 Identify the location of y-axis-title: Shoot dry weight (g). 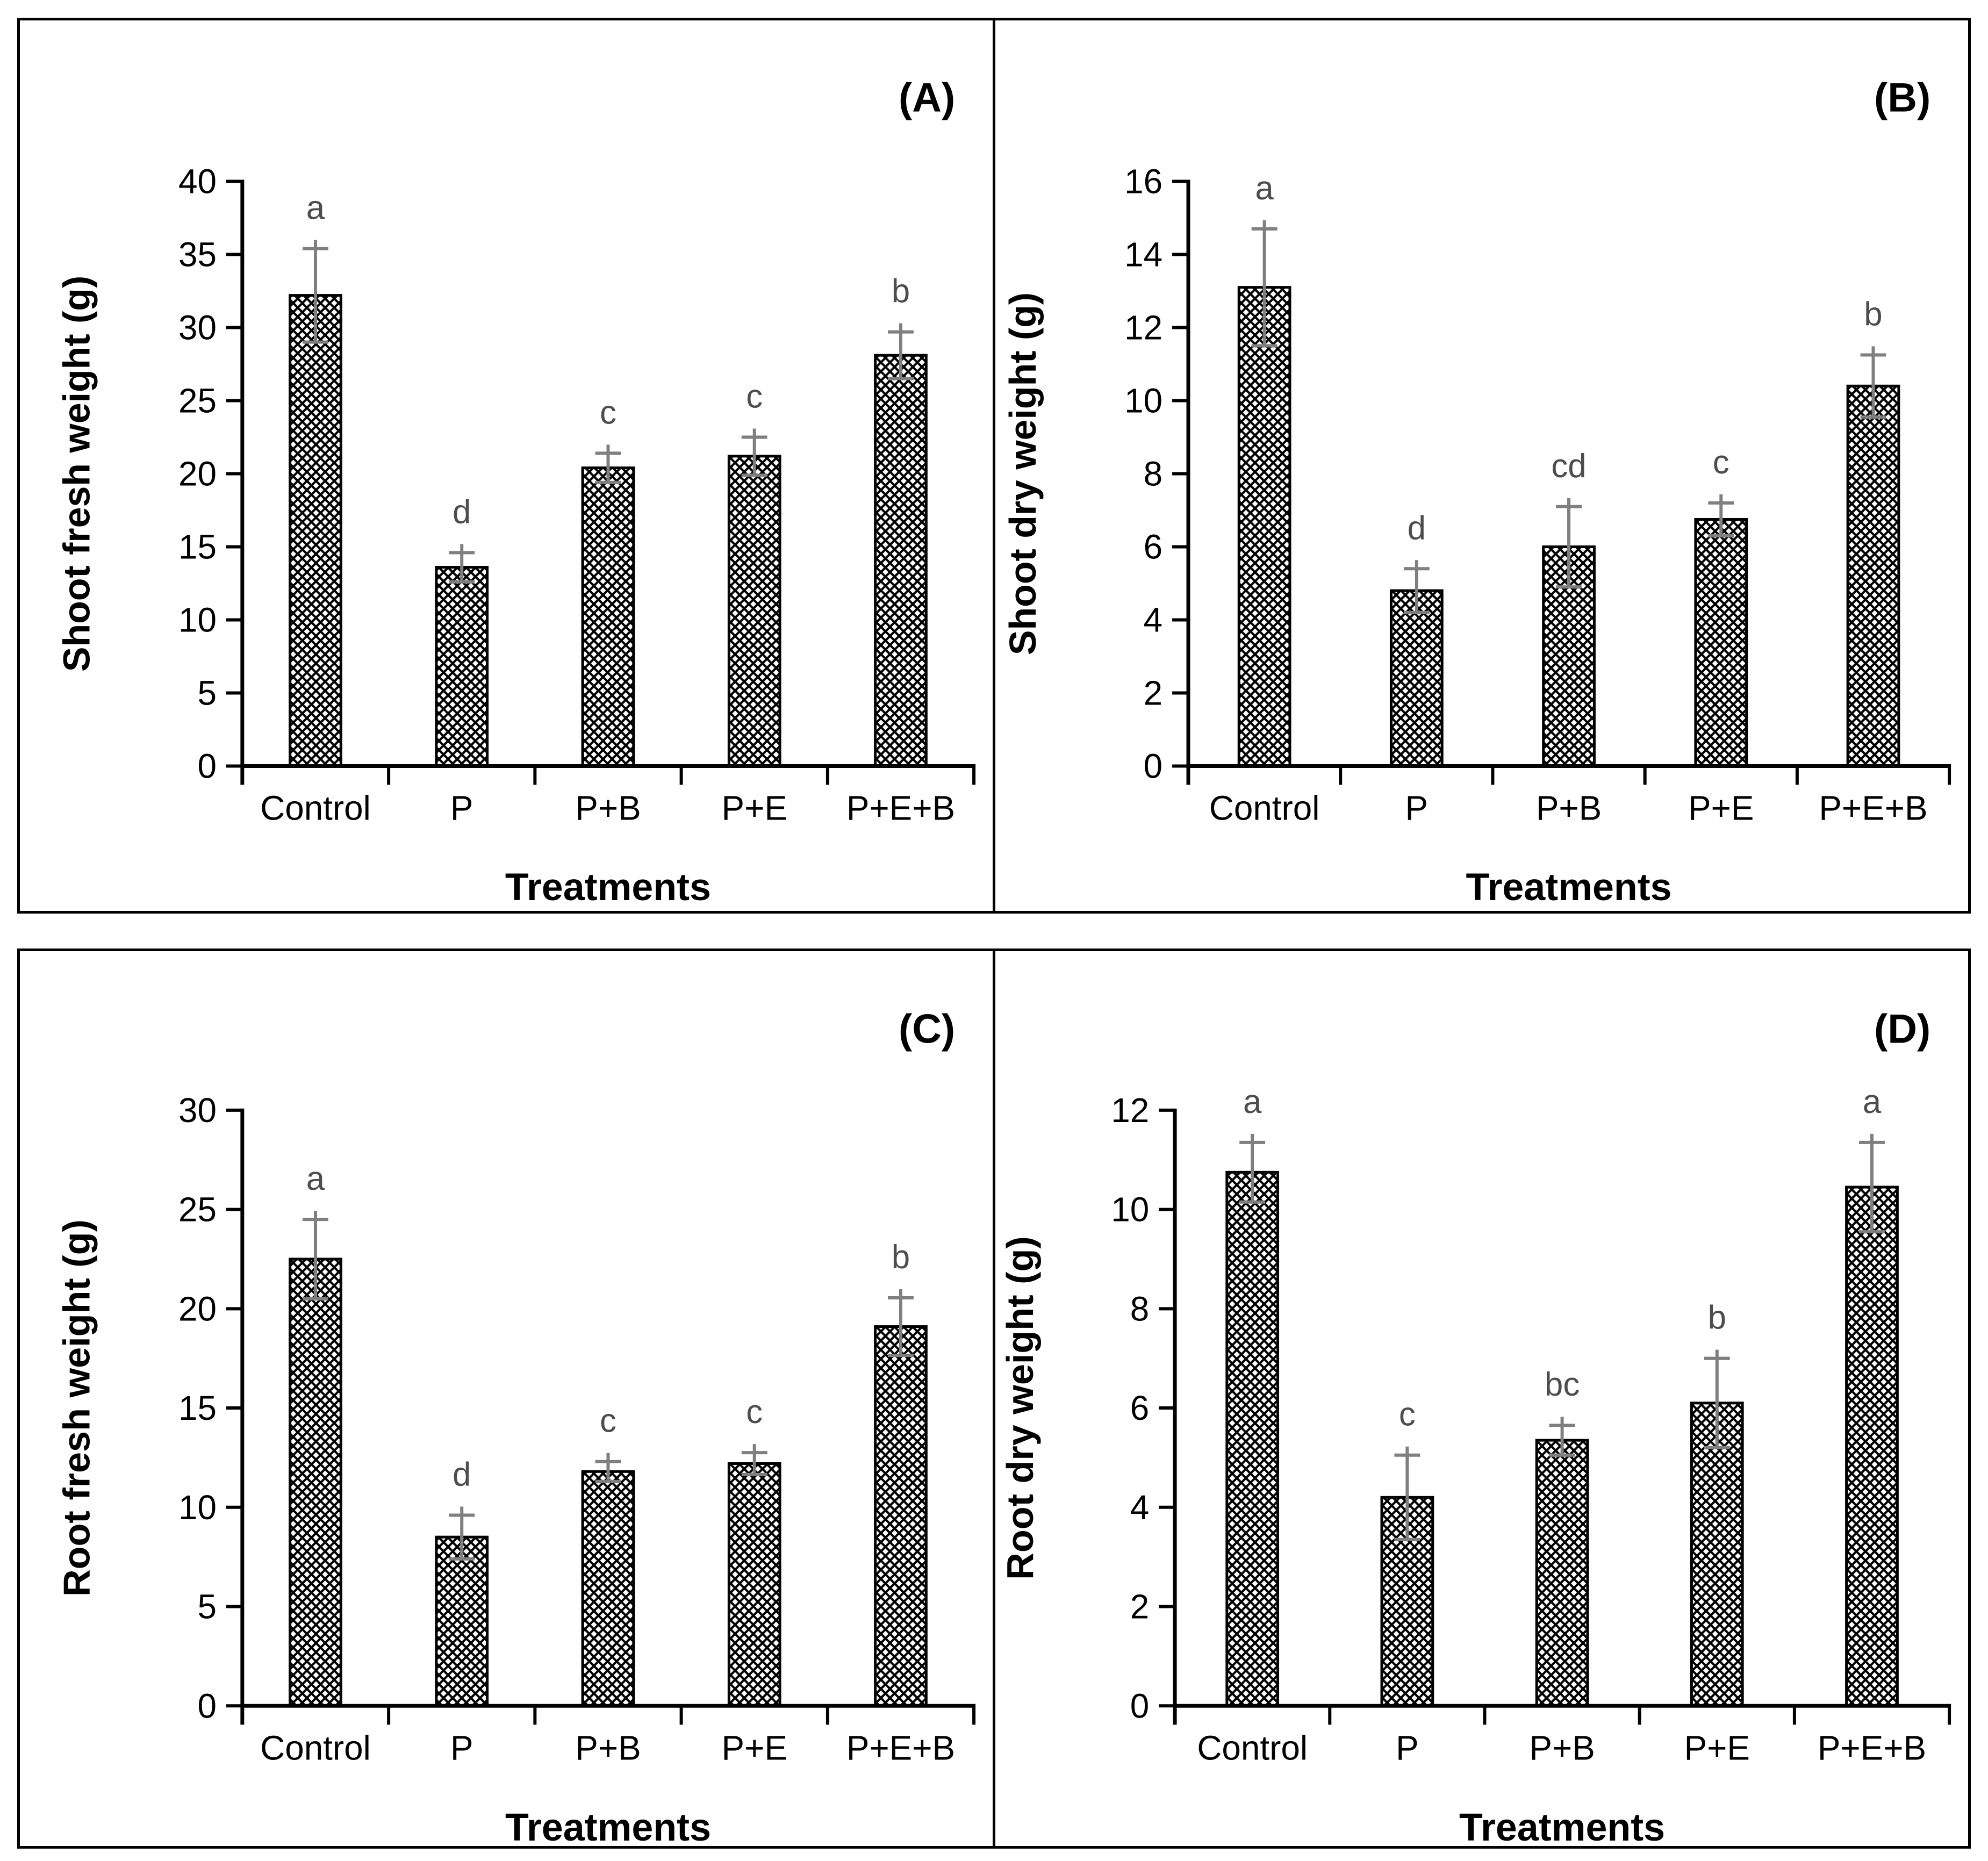
(1023, 473).